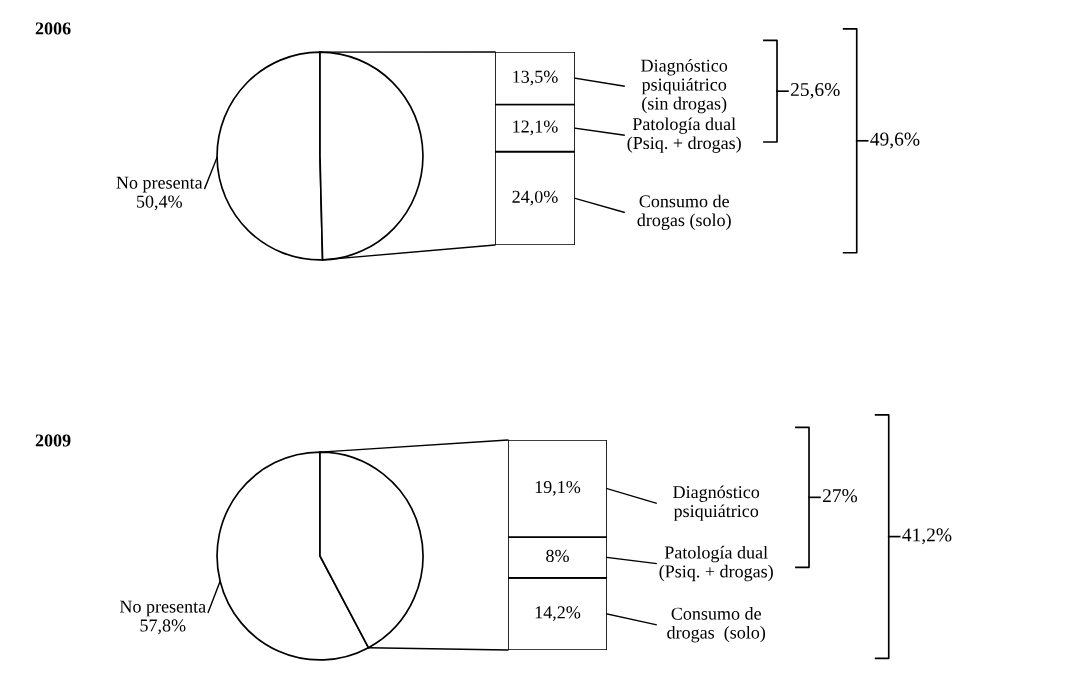 The height and width of the screenshot is (678, 1092). Describe the element at coordinates (684, 86) in the screenshot. I see `legend-label: Diagnóstico psiquiátrico (sin drogas)` at that location.